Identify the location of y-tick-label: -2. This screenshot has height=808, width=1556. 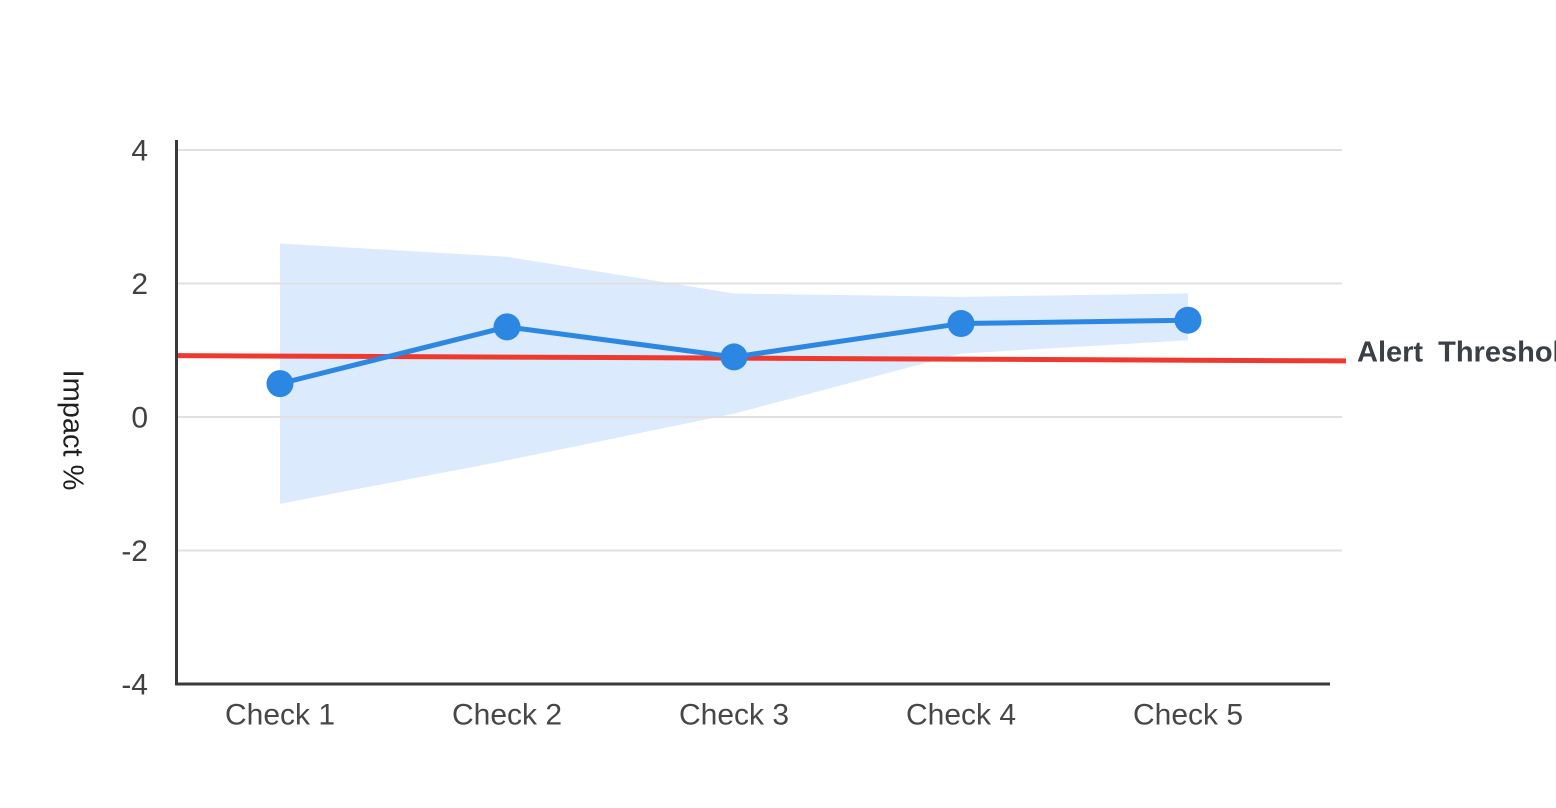
(134, 551).